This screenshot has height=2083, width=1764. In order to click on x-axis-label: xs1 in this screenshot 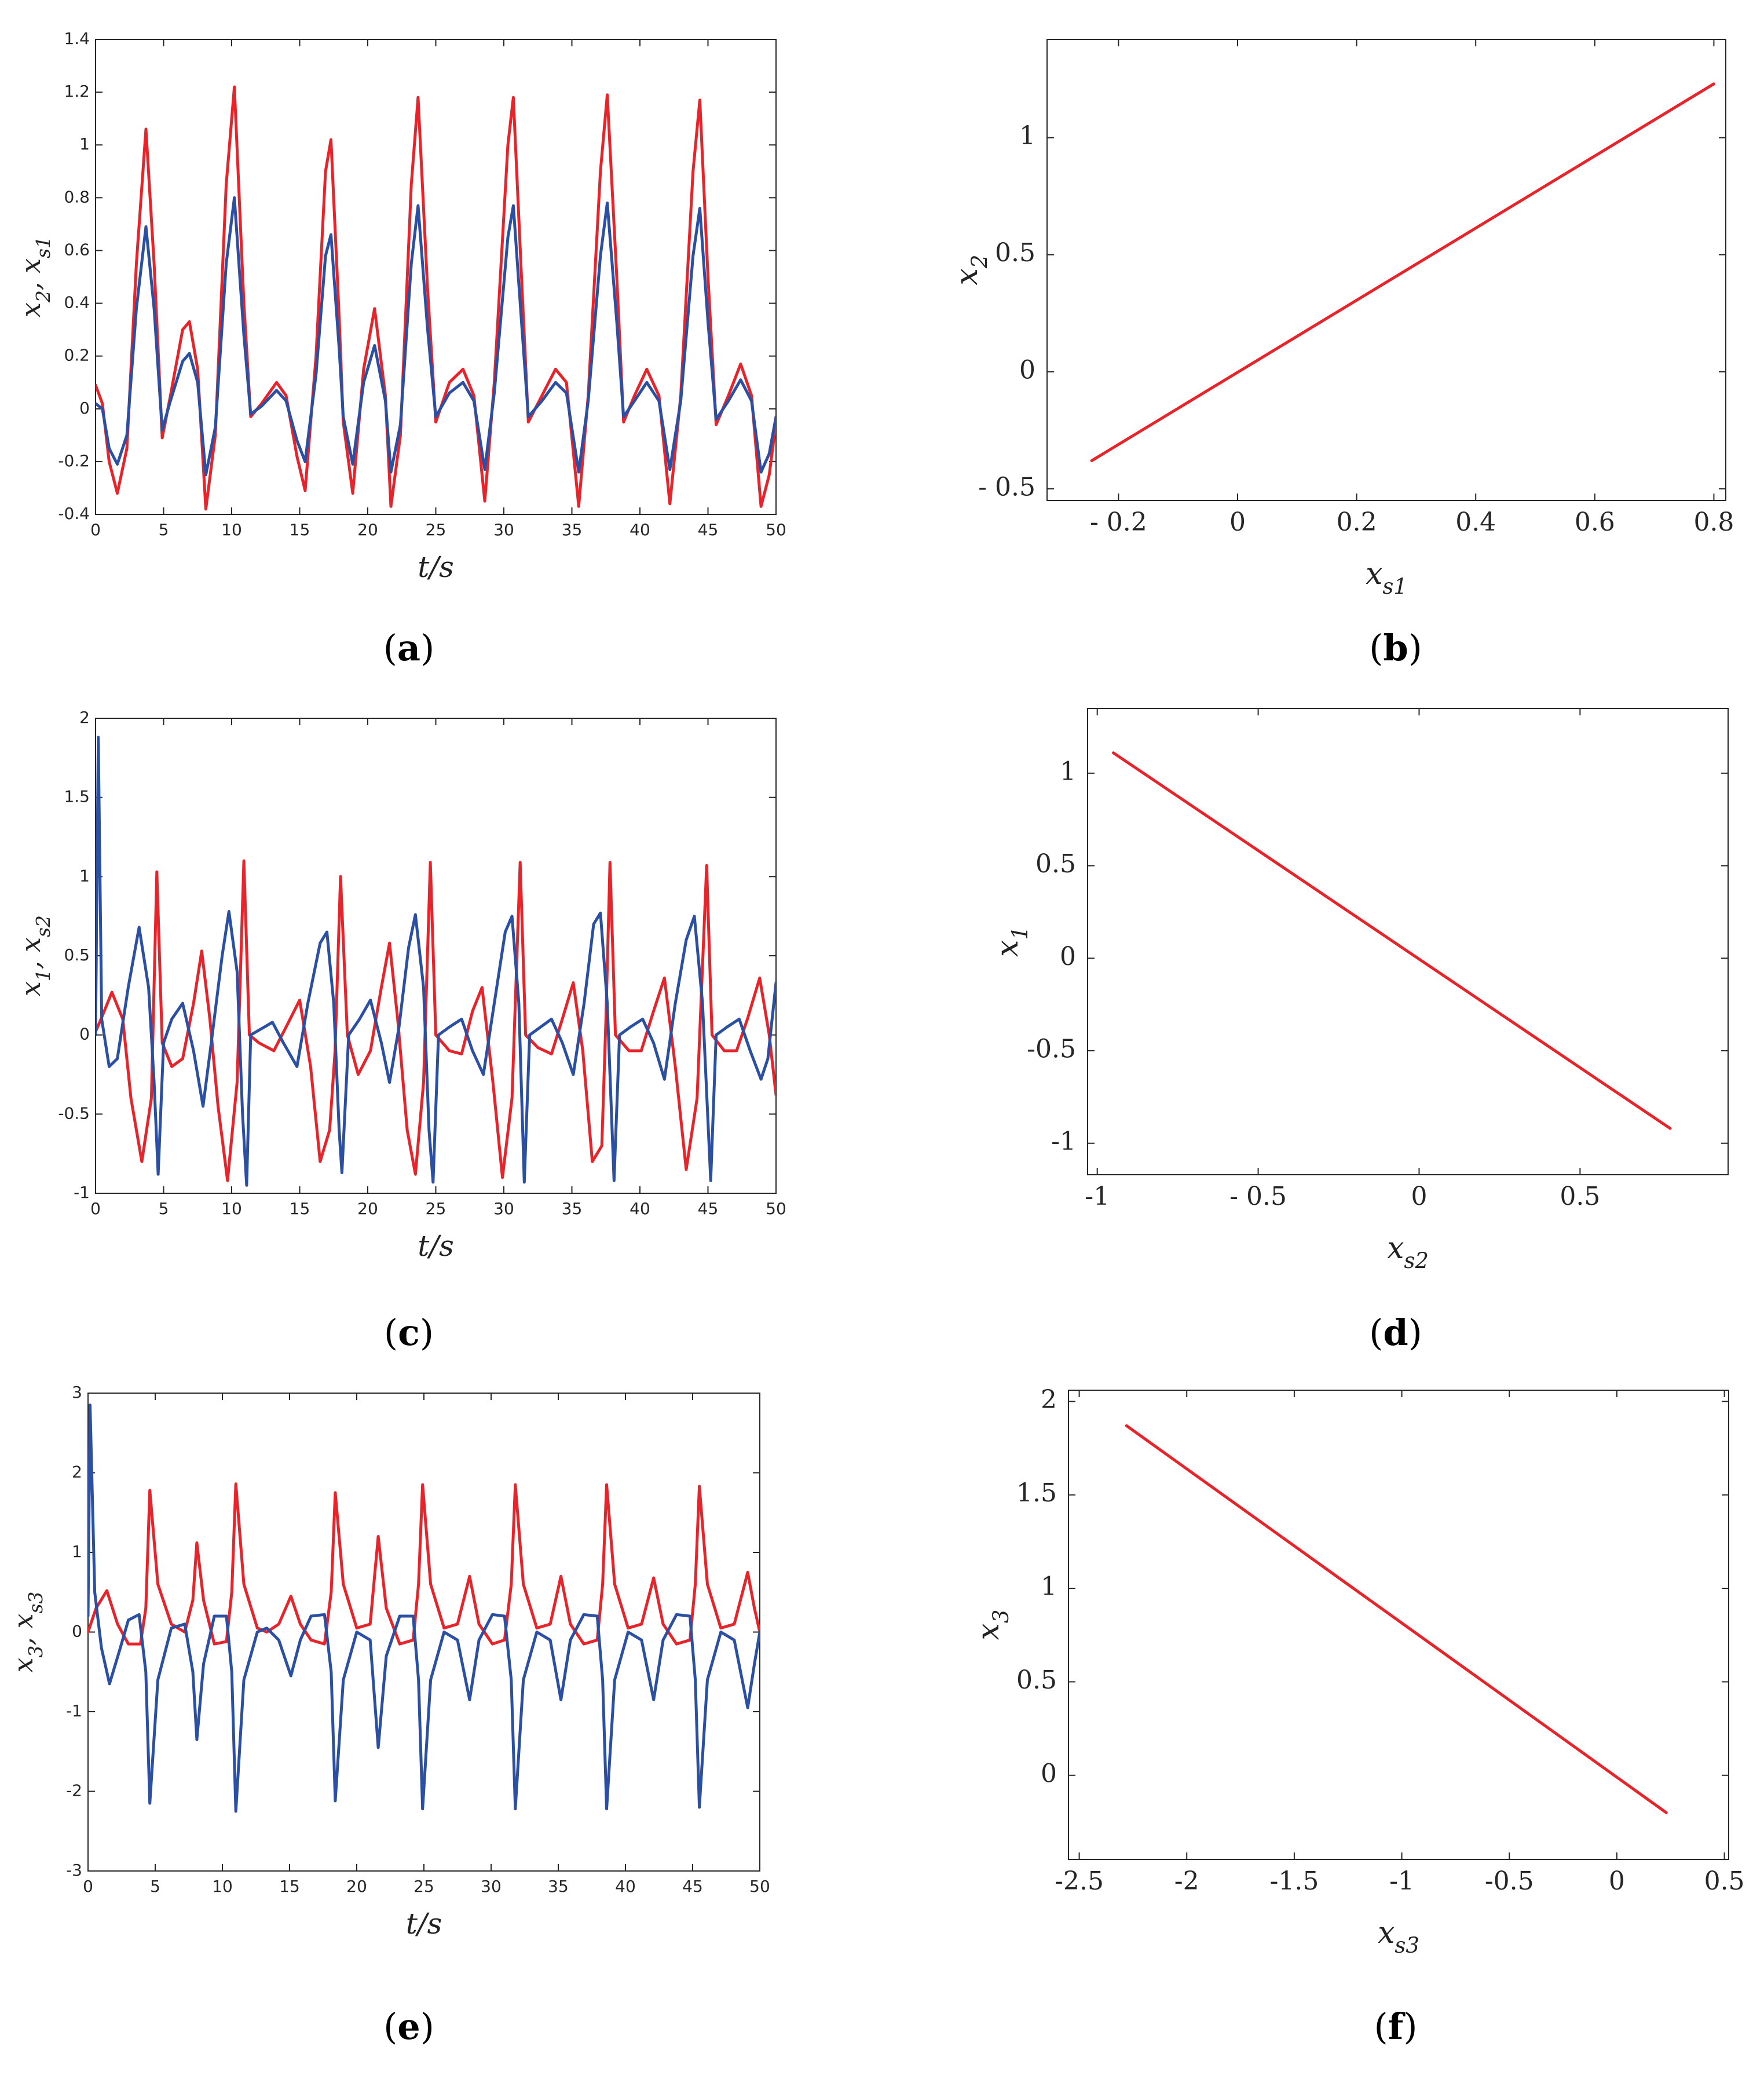, I will do `click(1386, 578)`.